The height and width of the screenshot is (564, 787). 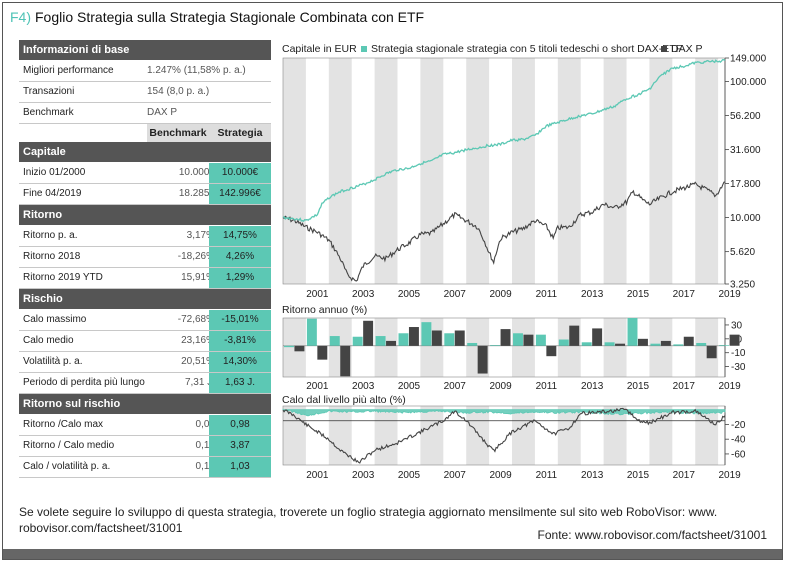 I want to click on benchmark-value: 10.000€, so click(x=196, y=172).